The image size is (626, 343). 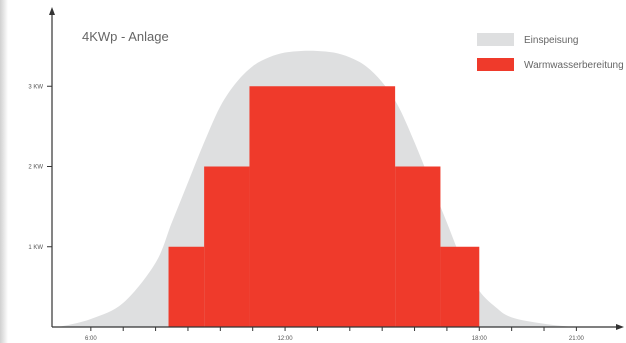 I want to click on left-edge-shadow, so click(x=4, y=171).